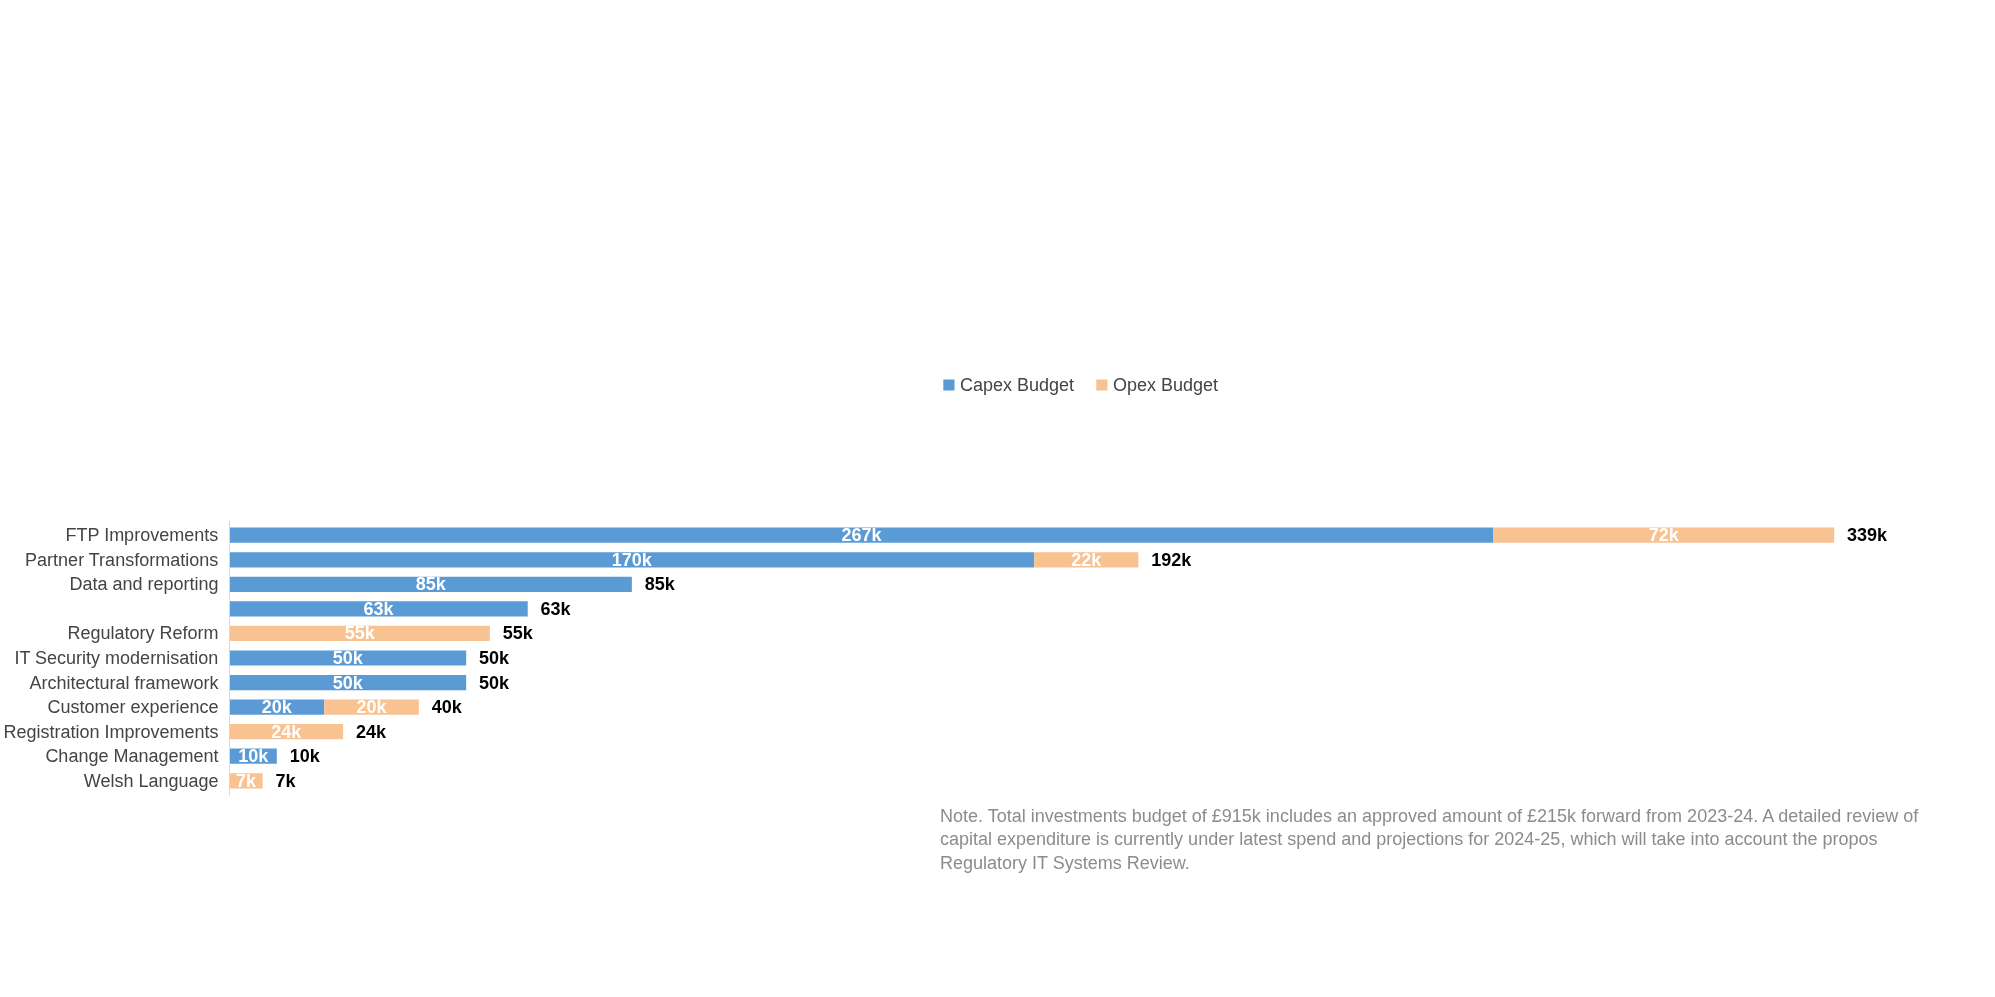 Image resolution: width=1995 pixels, height=997 pixels. What do you see at coordinates (287, 731) in the screenshot?
I see `data-label: 24k` at bounding box center [287, 731].